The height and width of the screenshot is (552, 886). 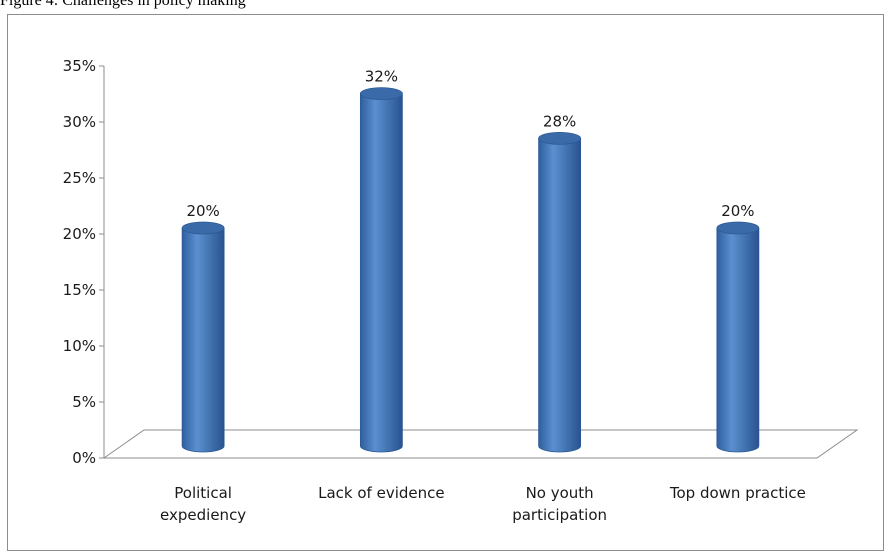 I want to click on y-tick-label: 15%, so click(x=79, y=290).